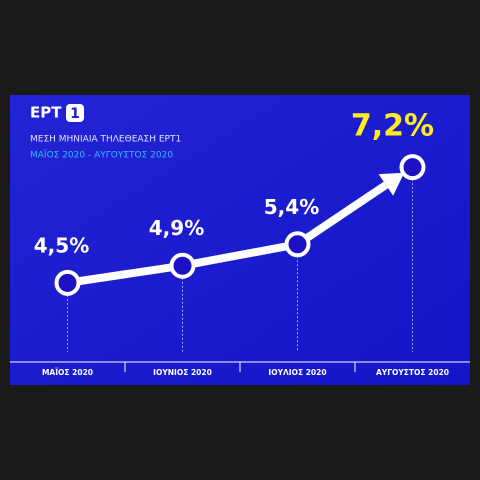 Image resolution: width=480 pixels, height=480 pixels. Describe the element at coordinates (392, 126) in the screenshot. I see `value-label: 7,2%` at that location.